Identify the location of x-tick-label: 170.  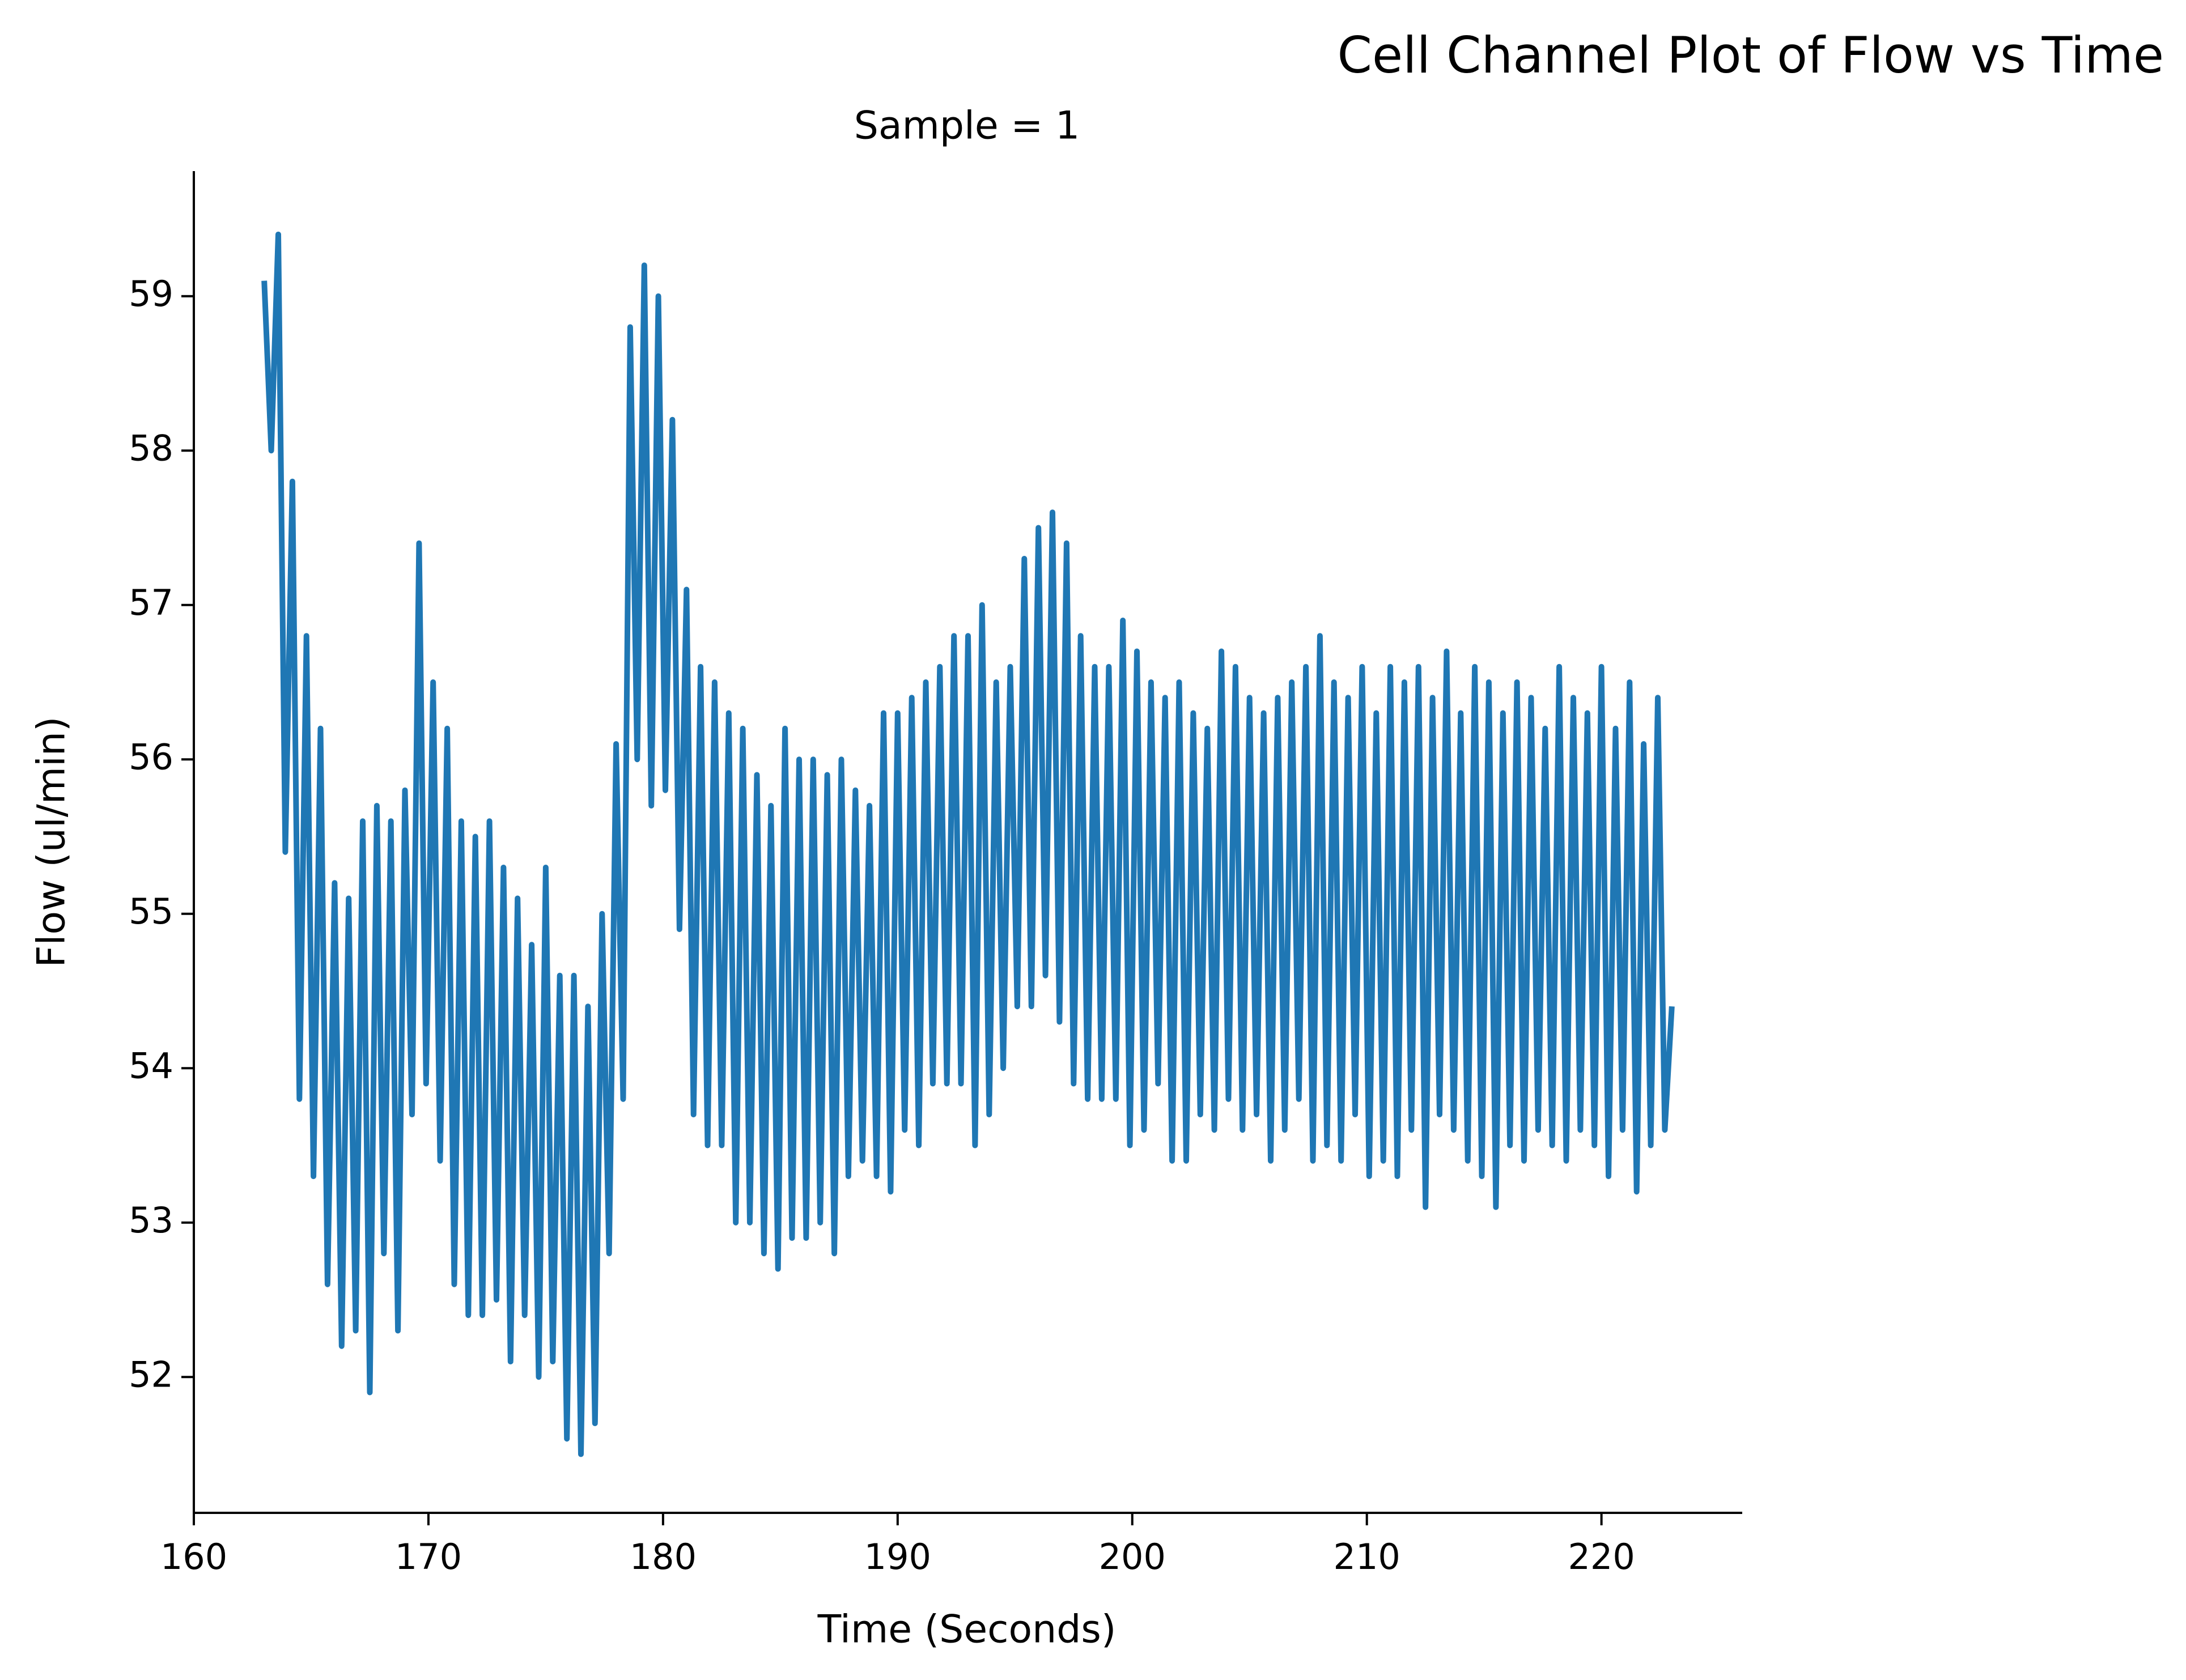
(428, 1556).